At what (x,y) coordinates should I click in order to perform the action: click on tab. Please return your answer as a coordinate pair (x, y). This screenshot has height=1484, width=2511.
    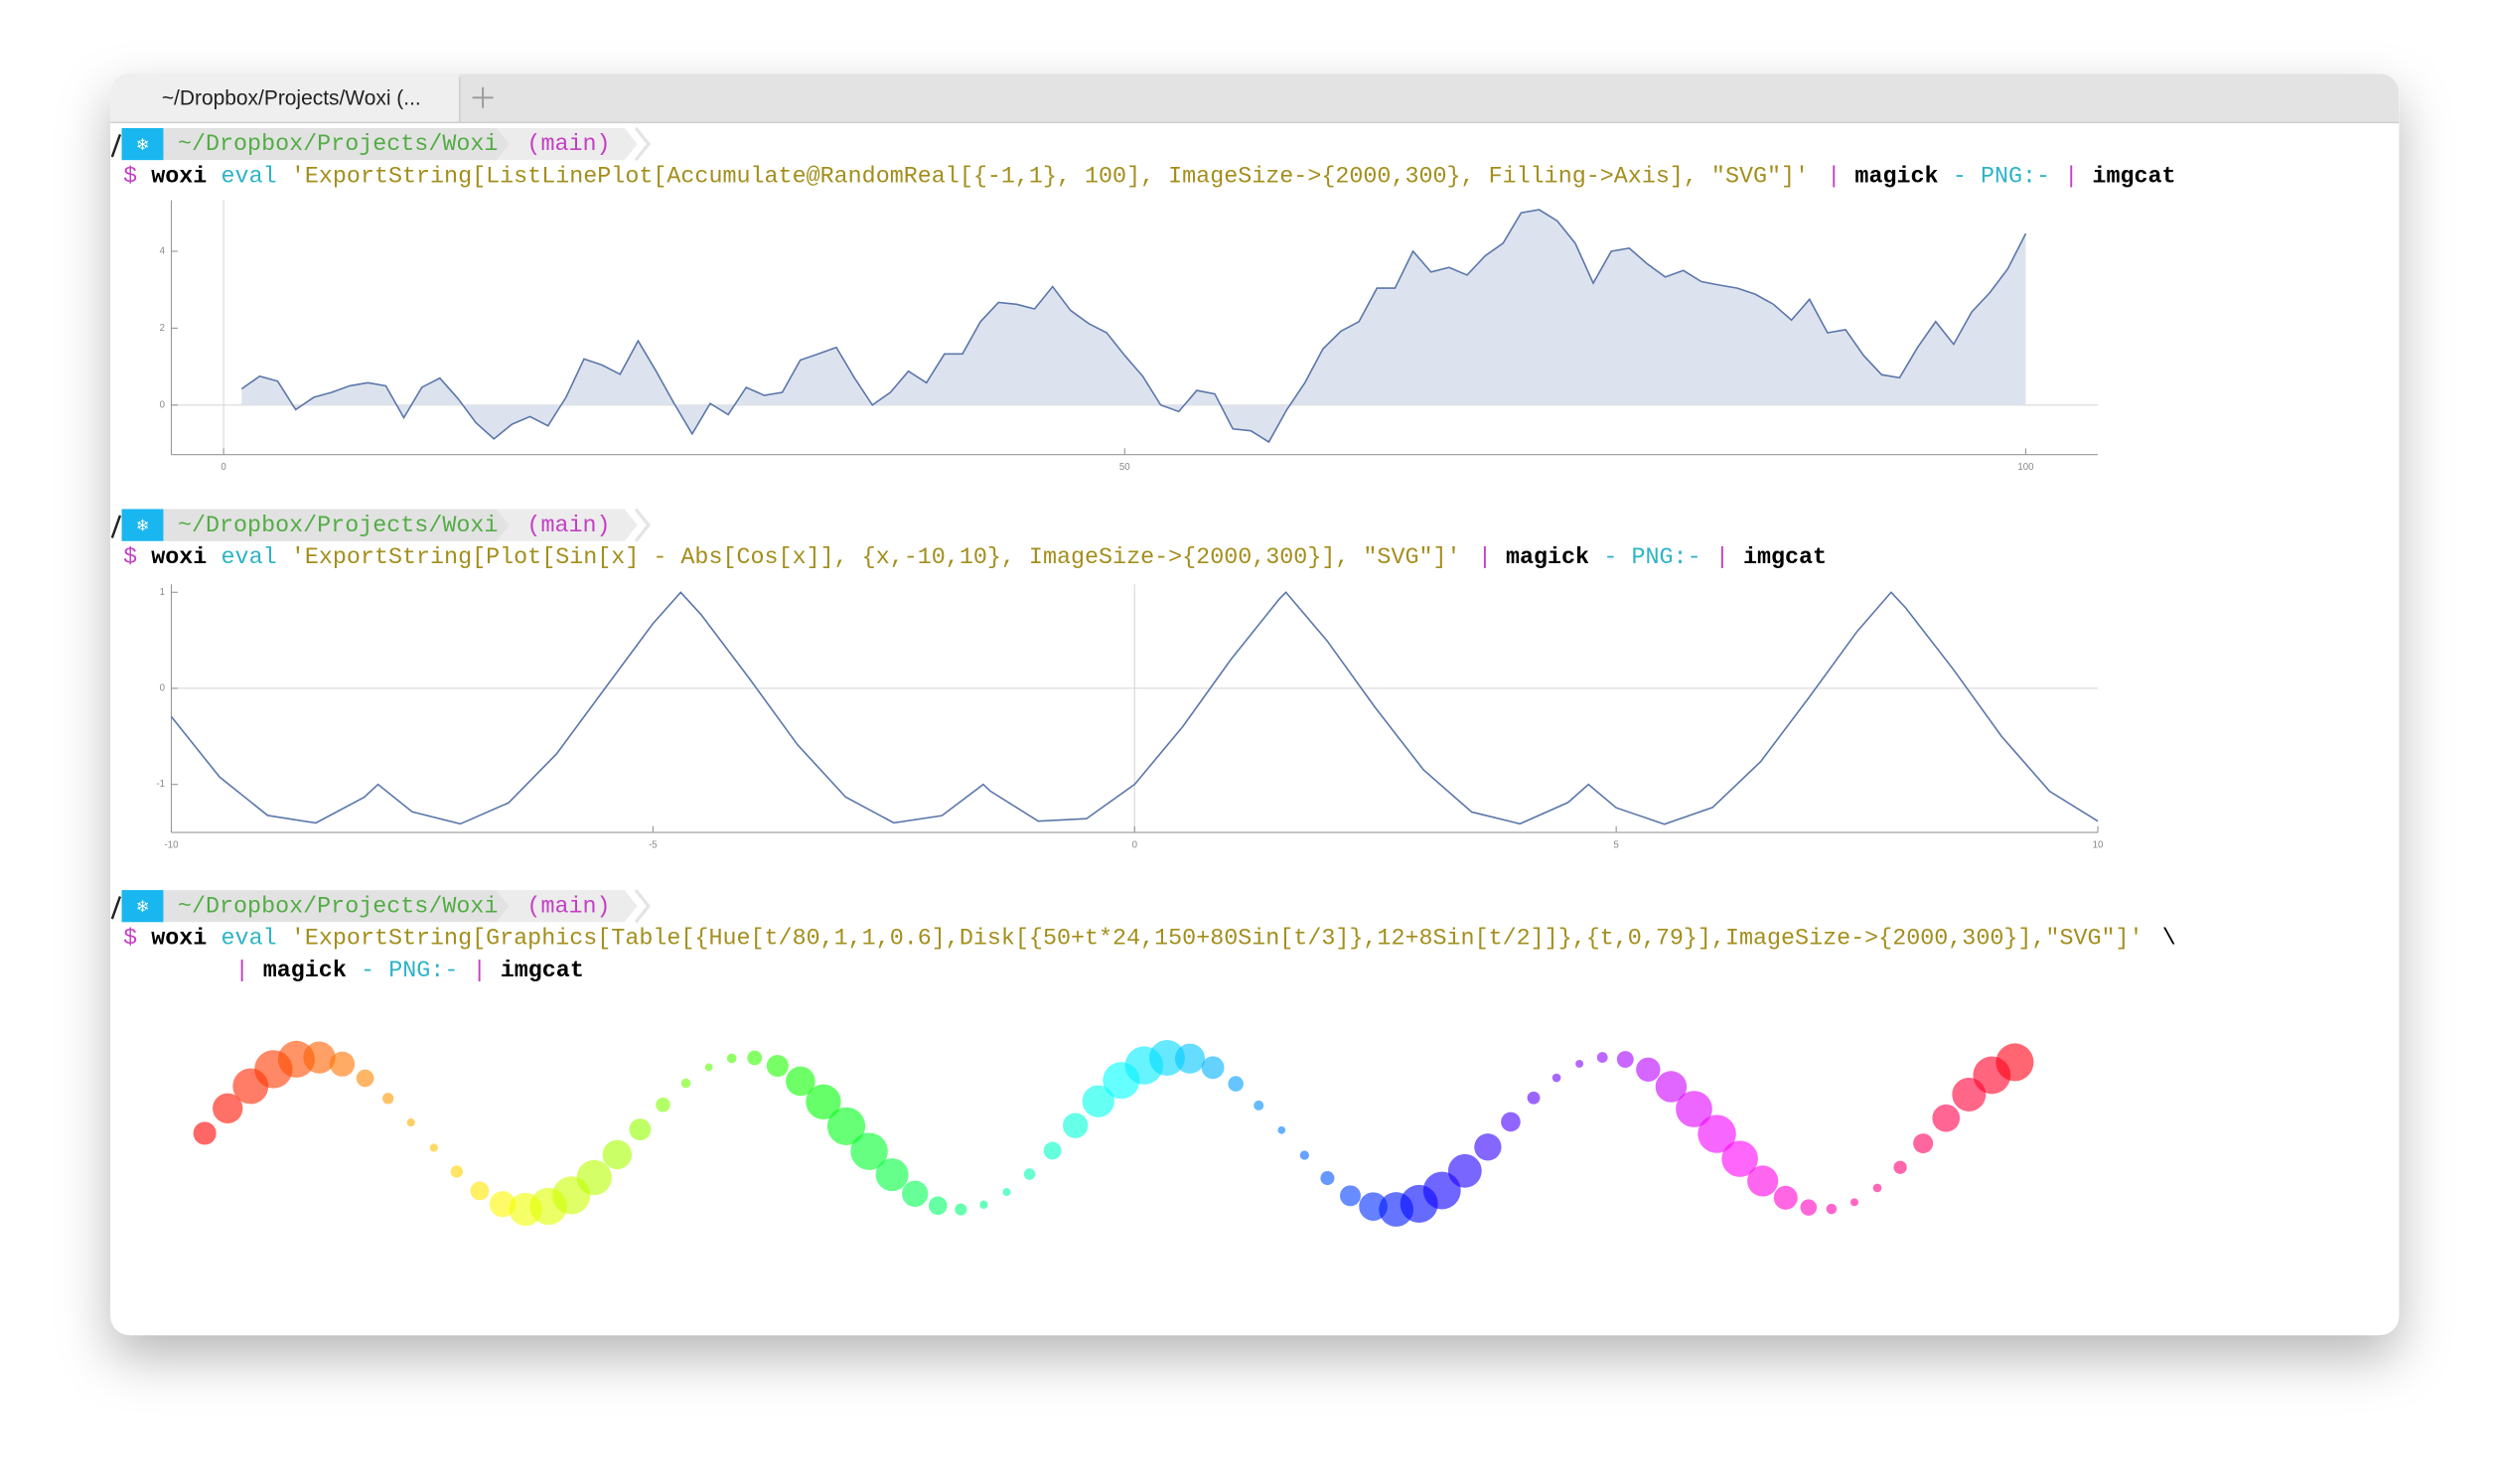
    Looking at the image, I should click on (285, 99).